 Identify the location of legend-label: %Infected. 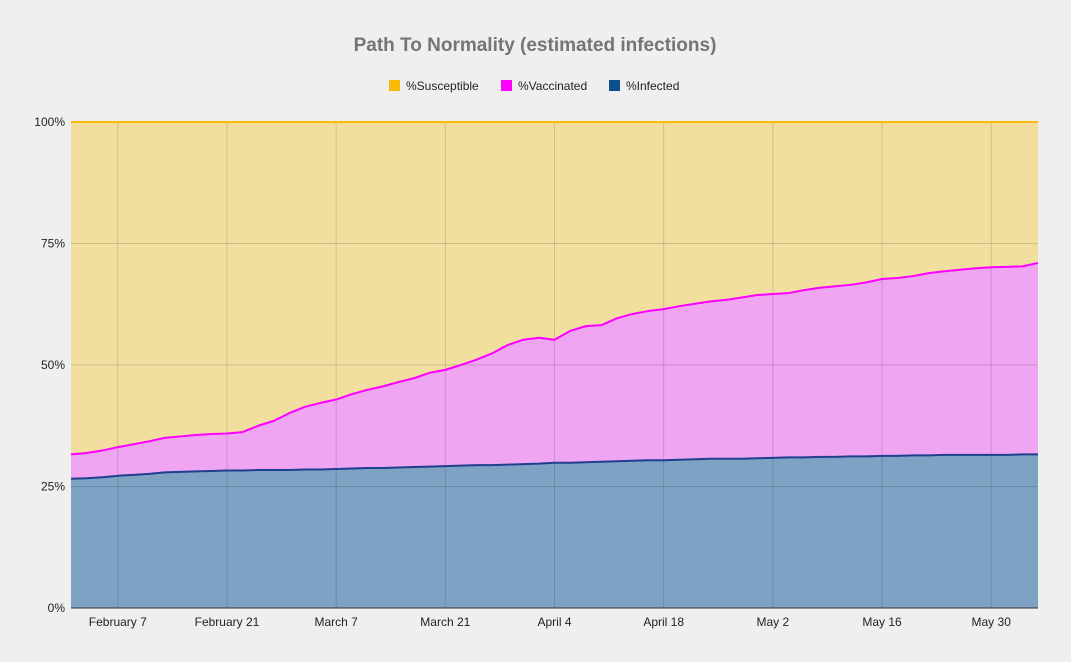
(652, 86).